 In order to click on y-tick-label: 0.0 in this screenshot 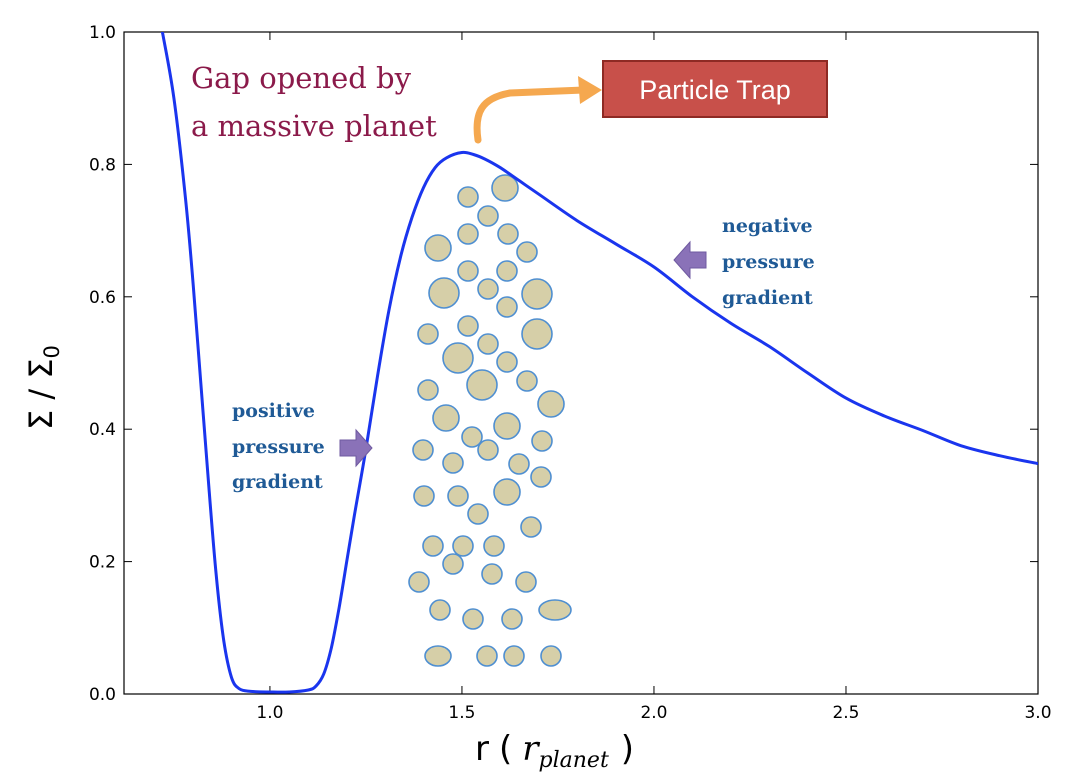, I will do `click(102, 695)`.